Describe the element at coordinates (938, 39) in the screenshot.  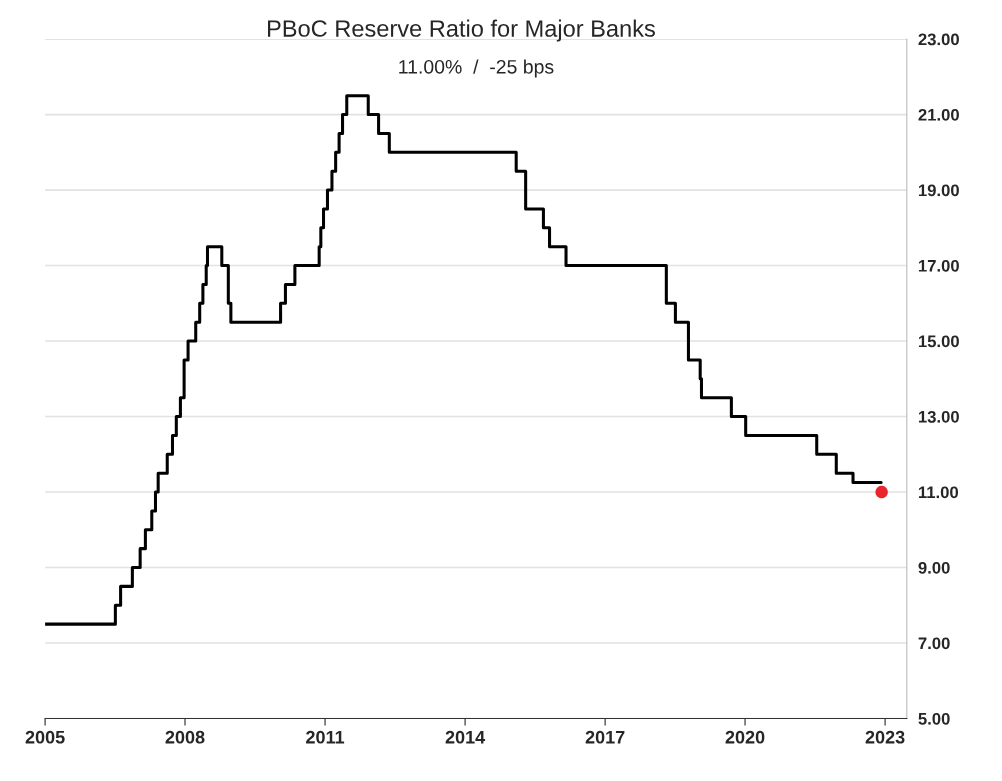
I see `y-tick-label: 23.00` at that location.